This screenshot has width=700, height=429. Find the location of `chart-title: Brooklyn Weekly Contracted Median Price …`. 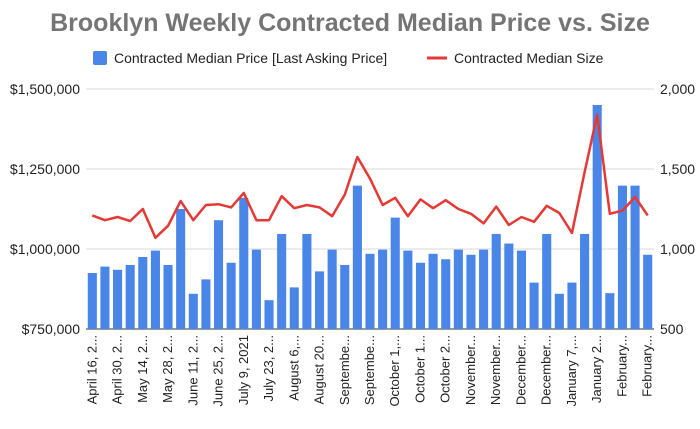

chart-title: Brooklyn Weekly Contracted Median Price … is located at coordinates (350, 23).